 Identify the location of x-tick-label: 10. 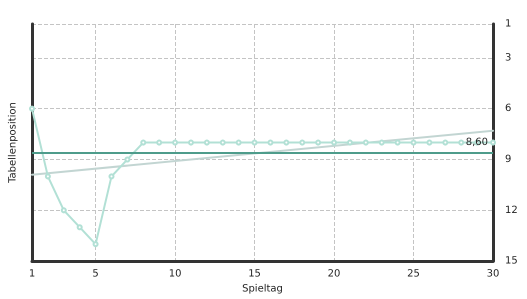
(175, 274).